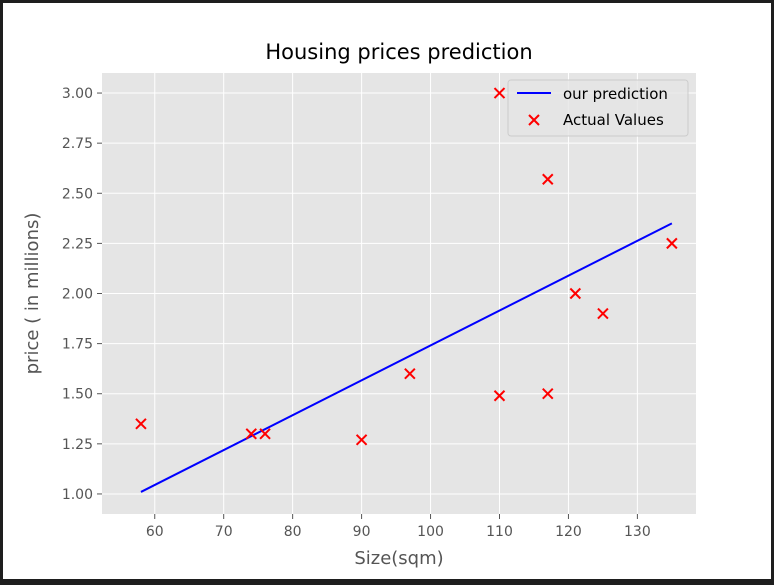 The height and width of the screenshot is (585, 774). I want to click on y-tick-label: 1.00, so click(77, 495).